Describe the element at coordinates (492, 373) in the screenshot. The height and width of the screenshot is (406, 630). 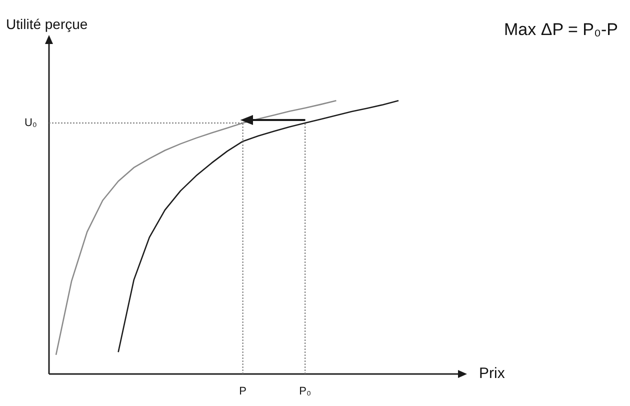
I see `x-axis-title: Prix` at that location.